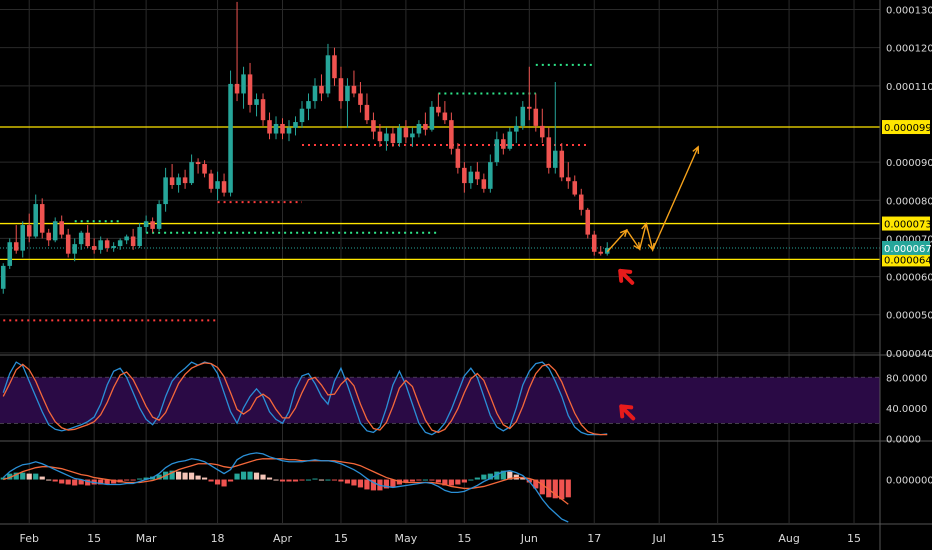 The height and width of the screenshot is (550, 932). I want to click on level-price-tag-box, so click(906, 259).